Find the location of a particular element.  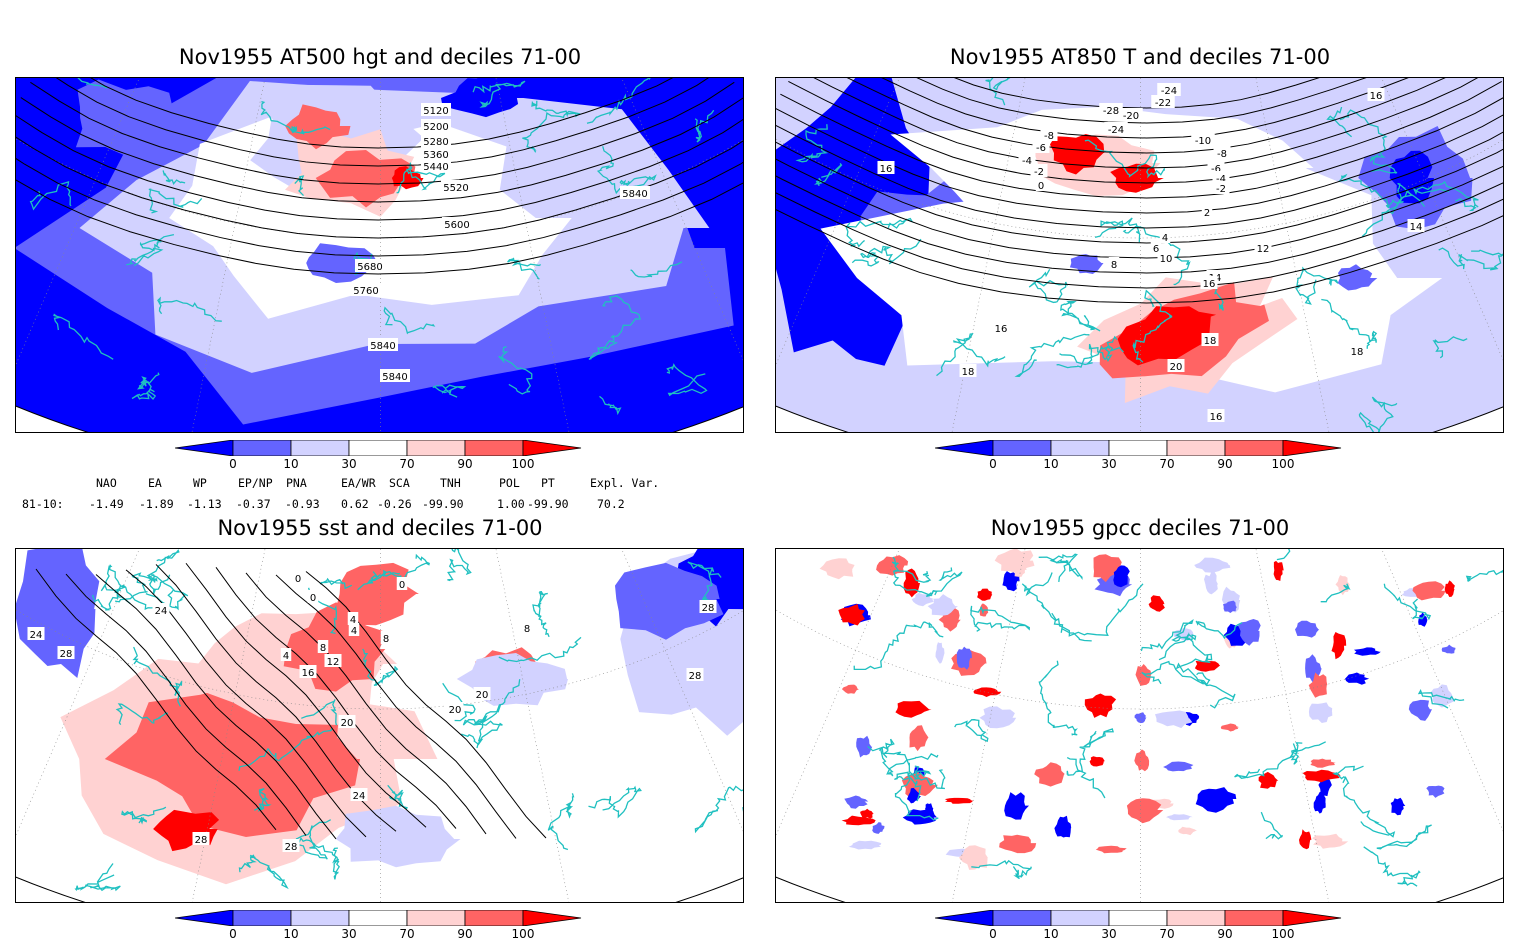

contour-label: 5840 is located at coordinates (383, 345).